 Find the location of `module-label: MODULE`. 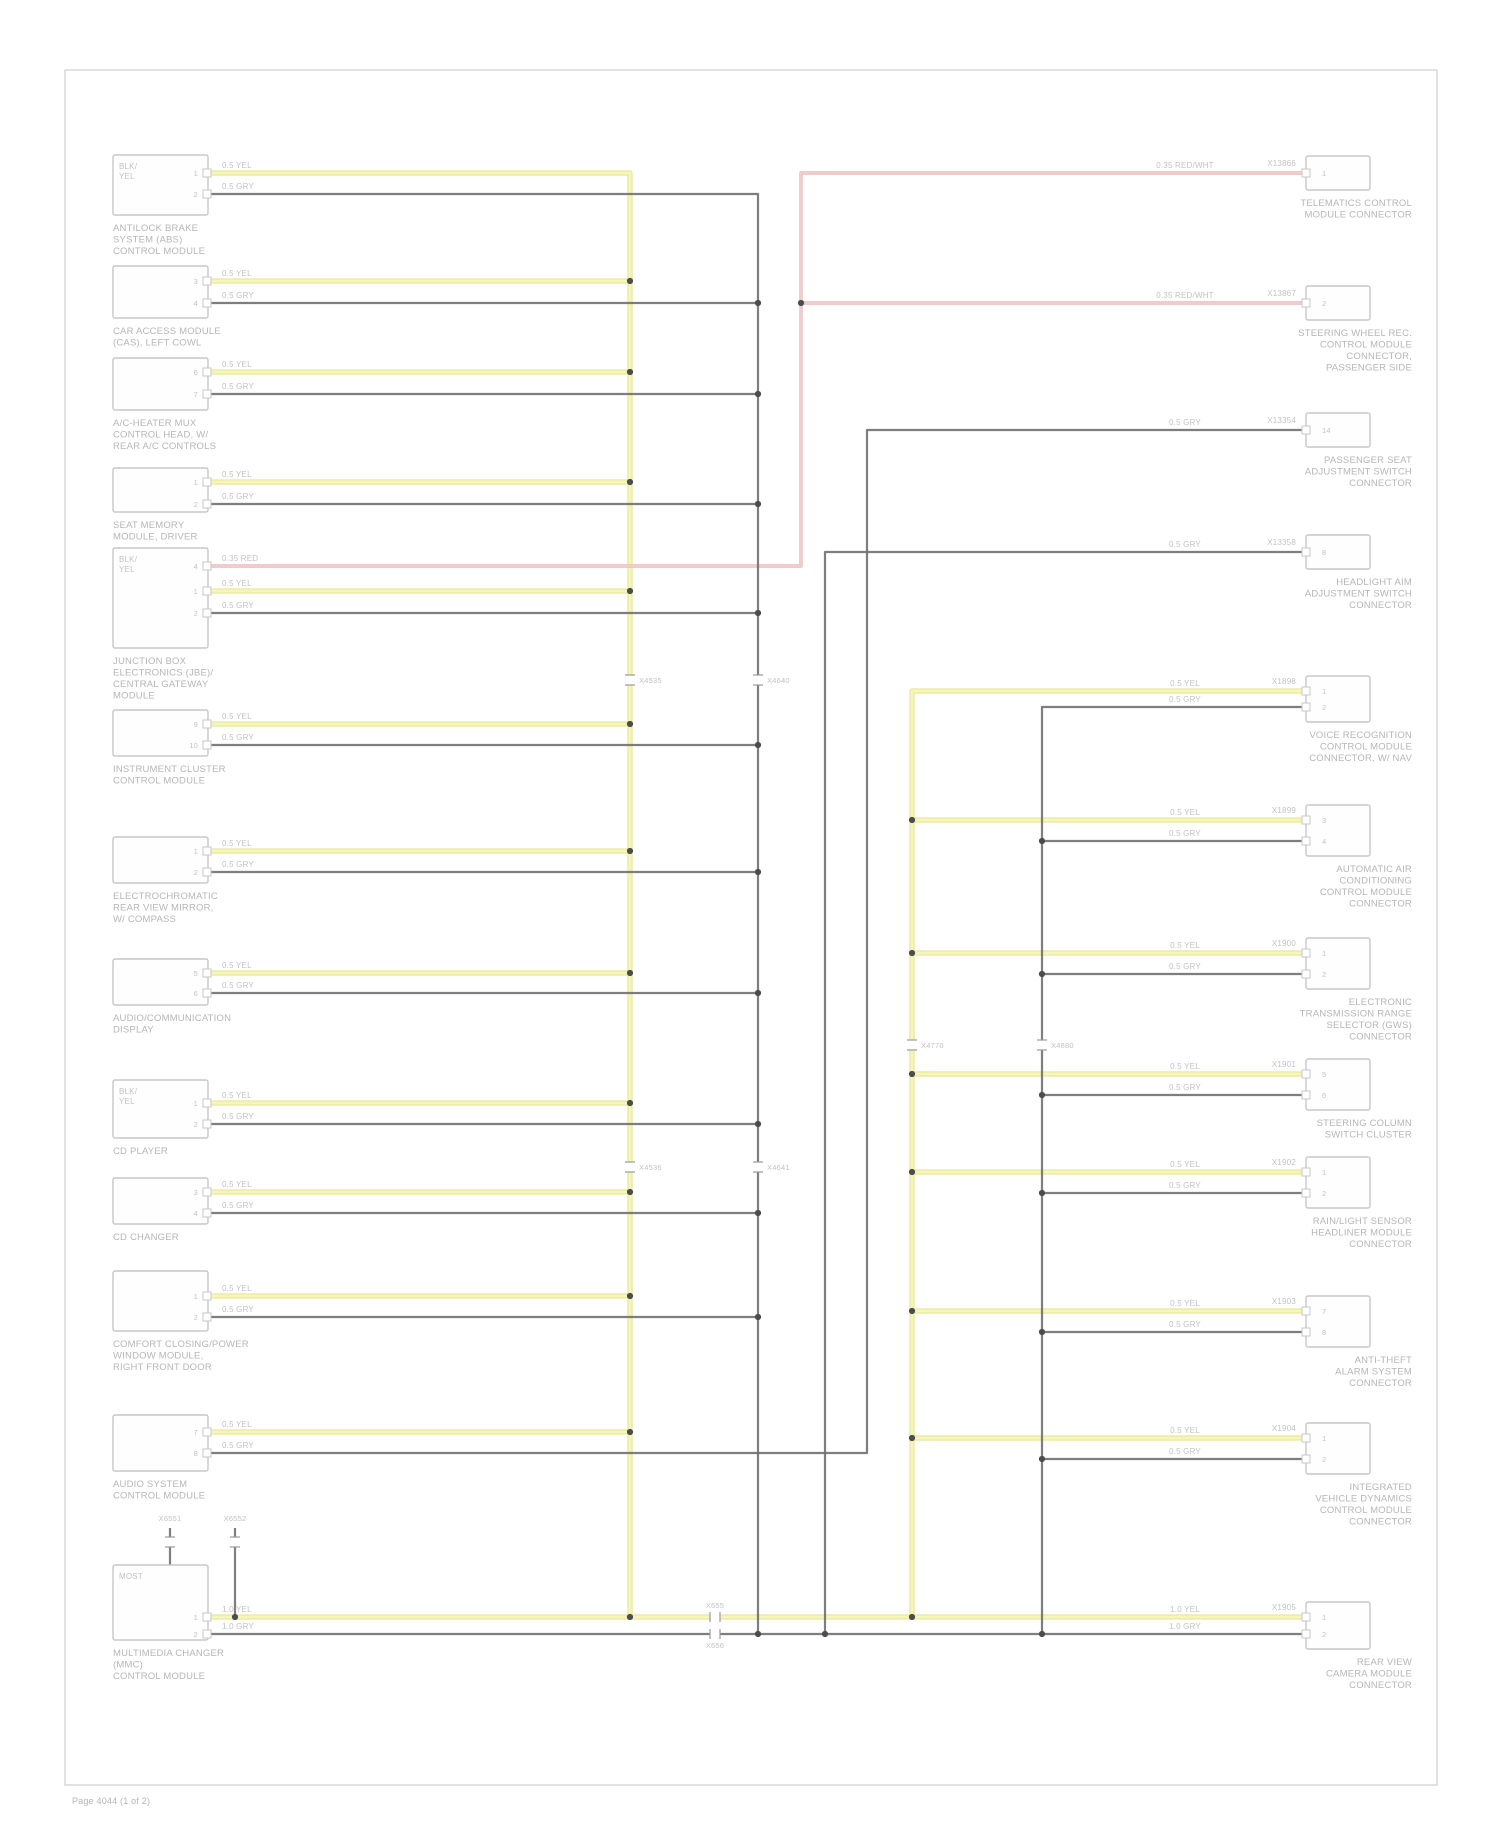

module-label: MODULE is located at coordinates (134, 696).